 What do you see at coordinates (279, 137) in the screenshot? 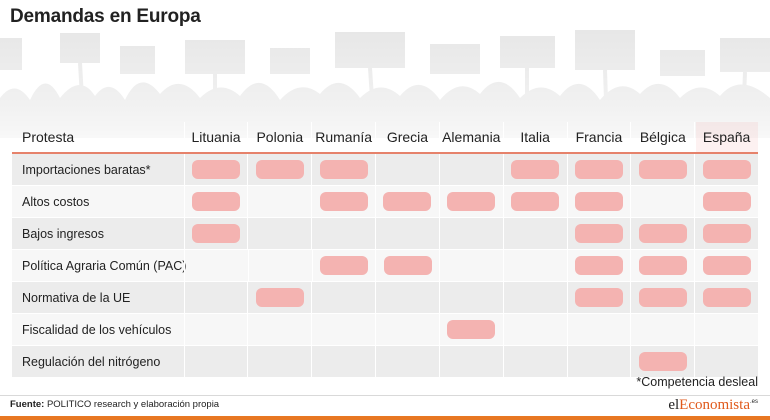
I see `header-country: Polonia` at bounding box center [279, 137].